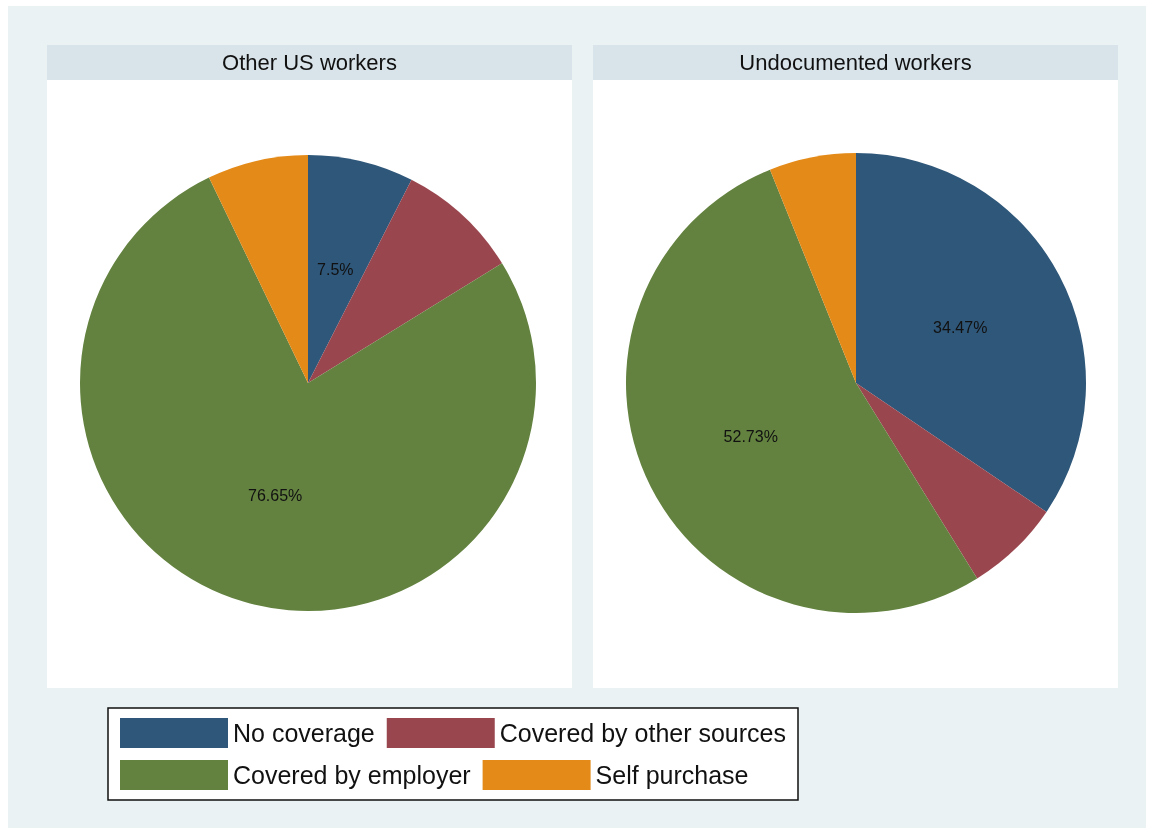 The height and width of the screenshot is (835, 1154). I want to click on legend-label: Covered by employer, so click(352, 775).